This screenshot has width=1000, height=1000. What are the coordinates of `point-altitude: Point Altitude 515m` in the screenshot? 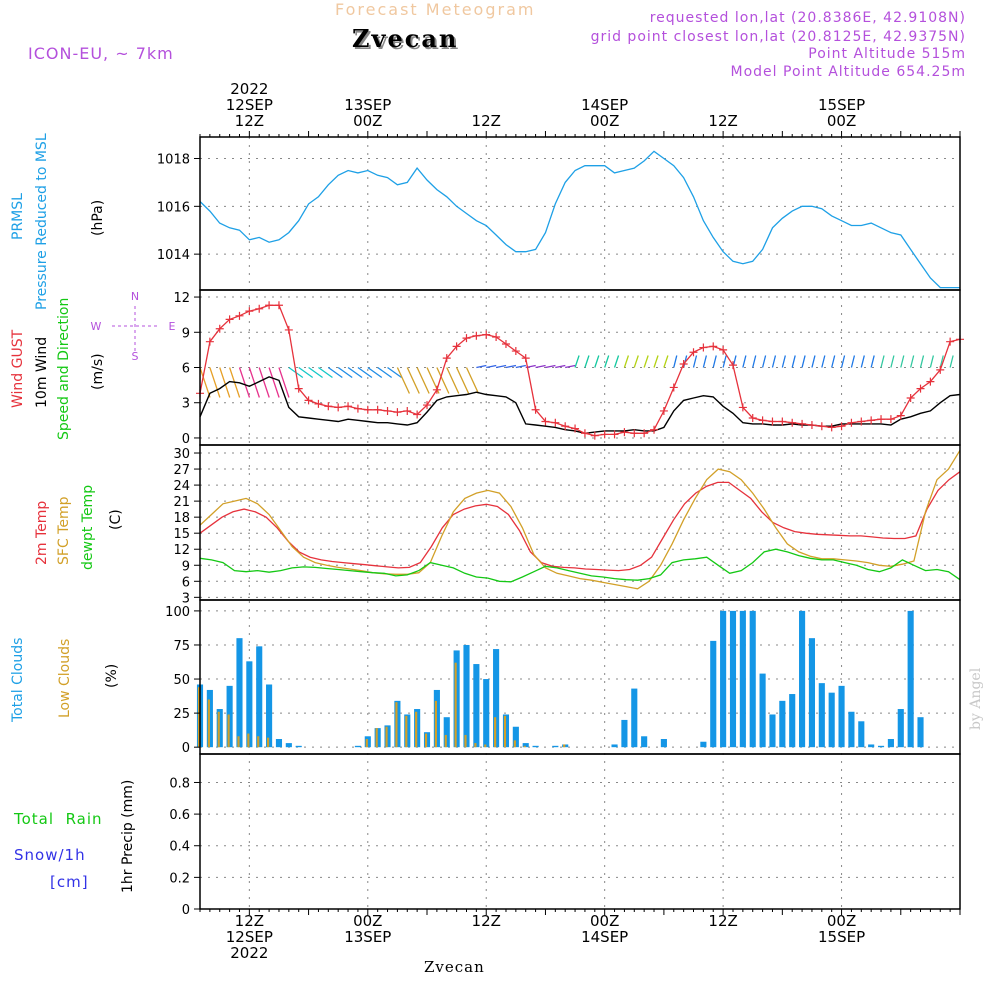 It's located at (887, 54).